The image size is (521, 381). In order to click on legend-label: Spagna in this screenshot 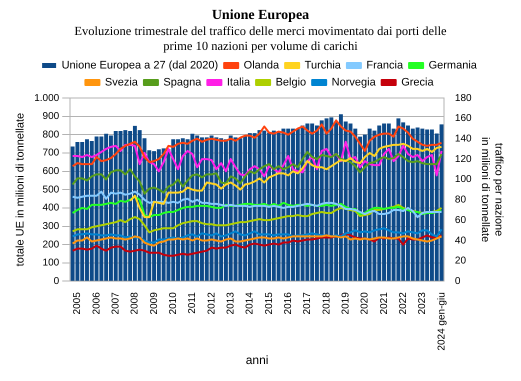, I will do `click(182, 82)`.